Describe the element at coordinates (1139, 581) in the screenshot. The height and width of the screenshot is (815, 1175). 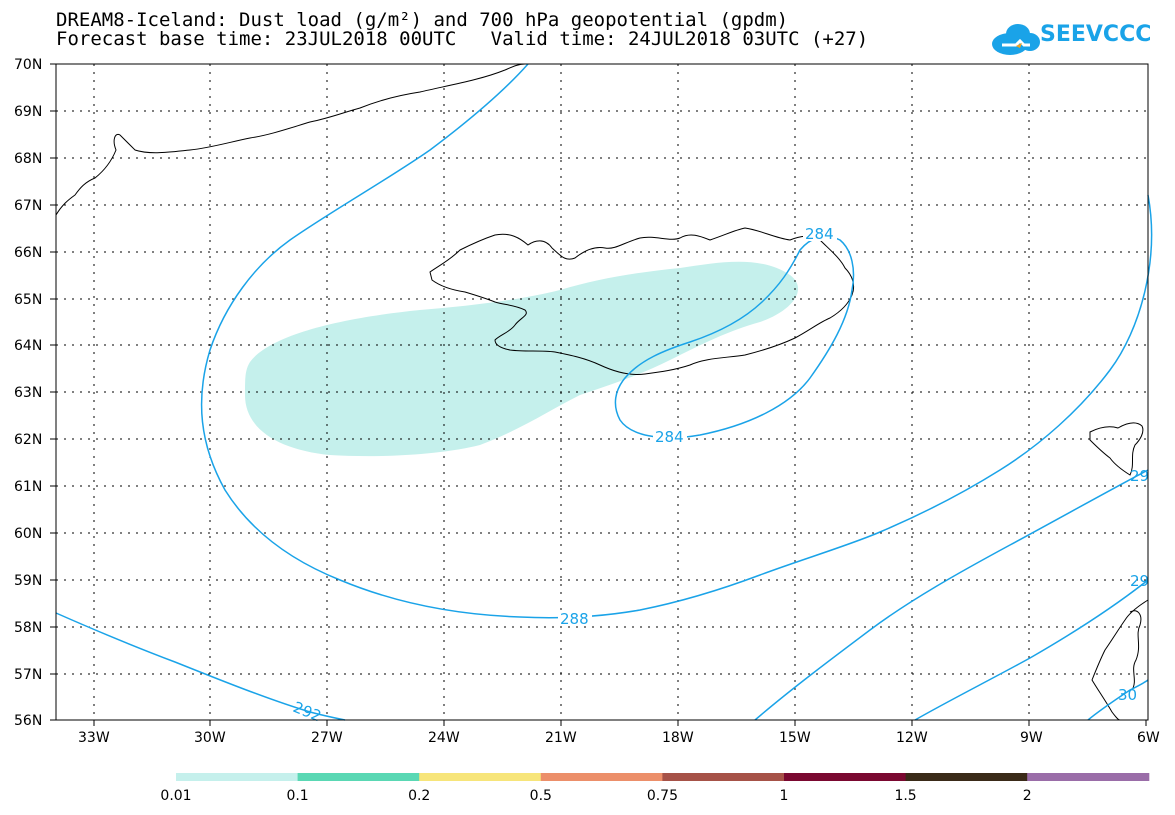
I see `contour-label-296b: 29` at that location.